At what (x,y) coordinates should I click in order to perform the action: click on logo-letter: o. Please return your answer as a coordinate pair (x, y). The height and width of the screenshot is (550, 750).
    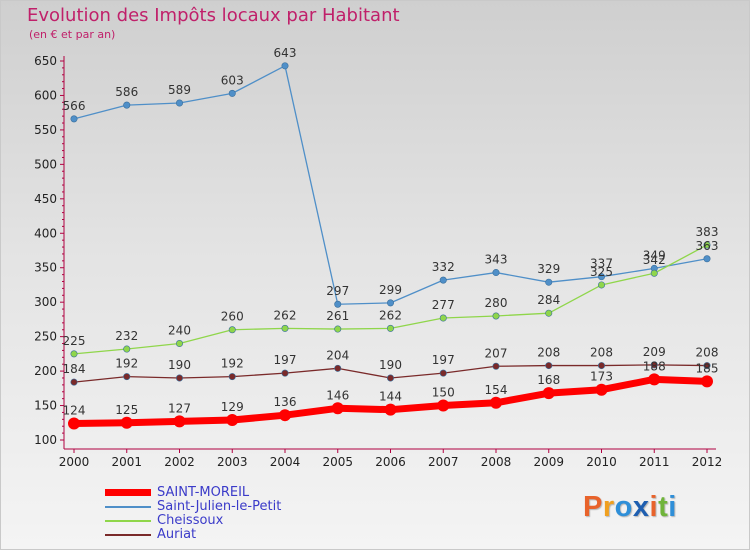
    Looking at the image, I should click on (623, 507).